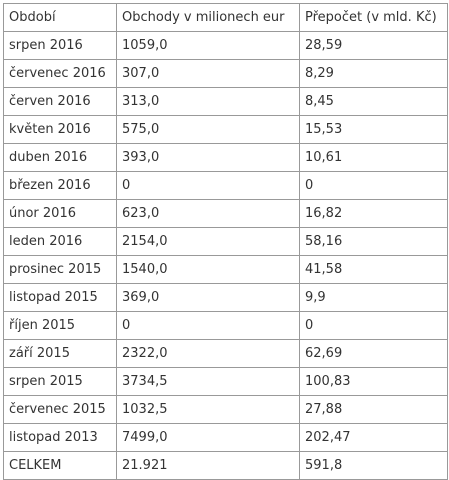 This screenshot has width=449, height=480. Describe the element at coordinates (60, 325) in the screenshot. I see `cell-period: říjen 2015` at that location.